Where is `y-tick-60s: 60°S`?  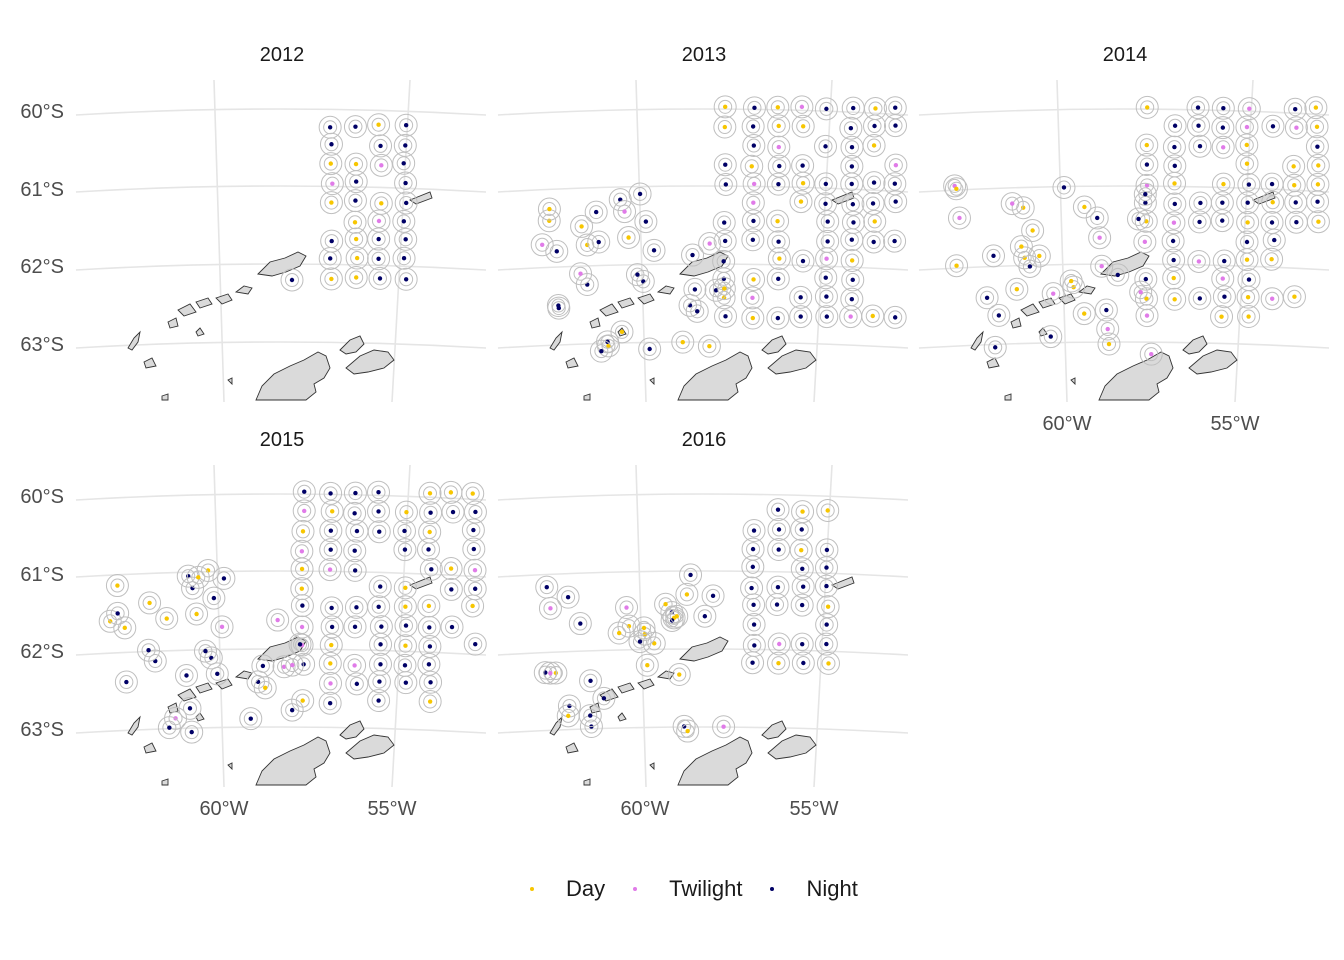
y-tick-60s: 60°S is located at coordinates (42, 497).